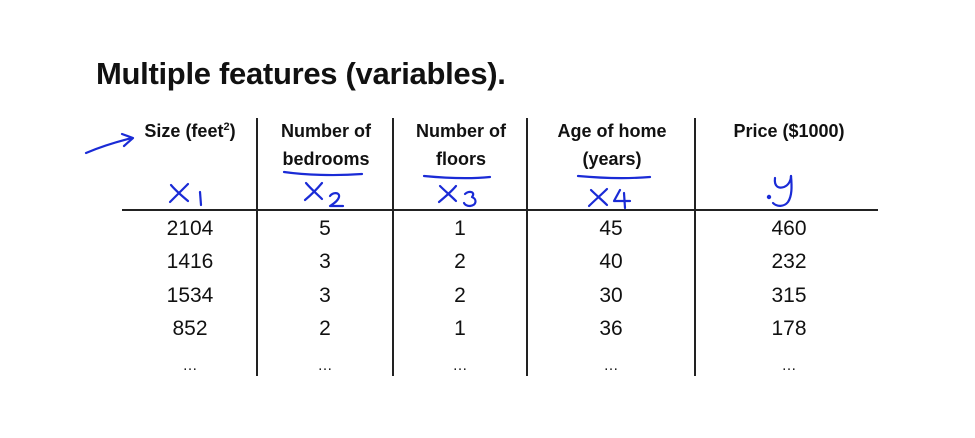  What do you see at coordinates (325, 228) in the screenshot?
I see `cell-bedrooms-row-1: 5` at bounding box center [325, 228].